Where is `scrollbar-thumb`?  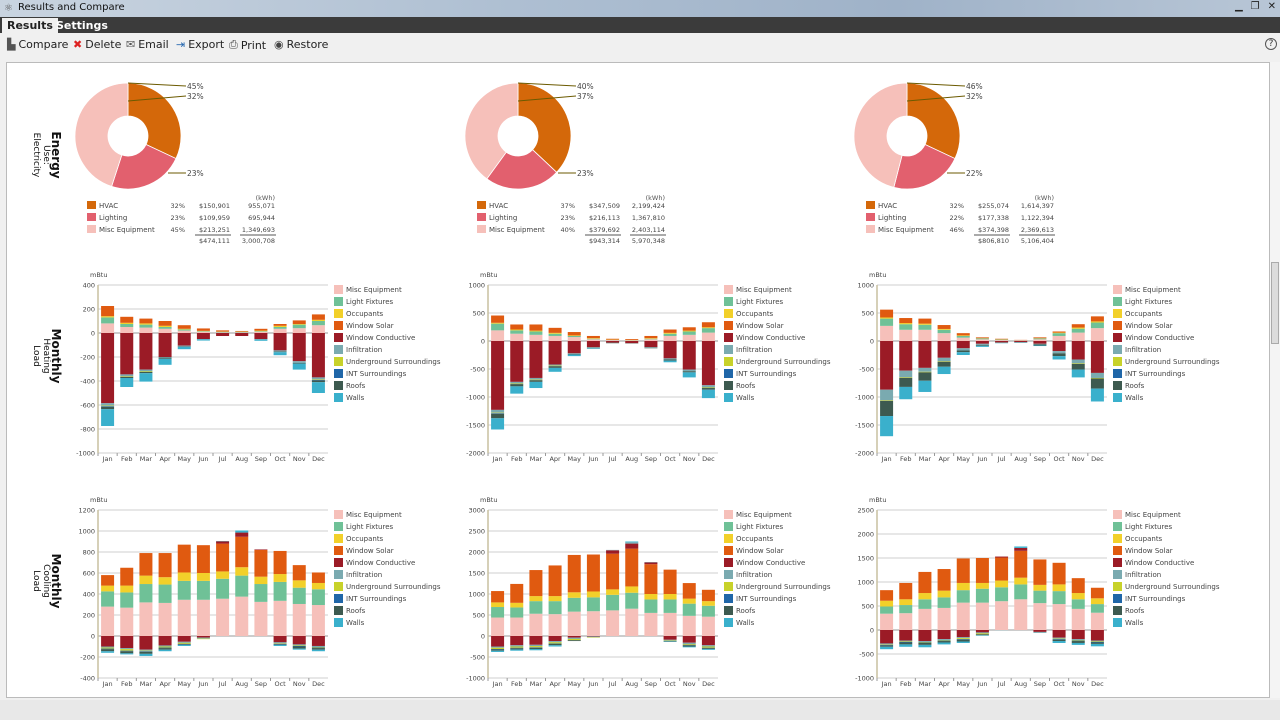 scrollbar-thumb is located at coordinates (1275, 303).